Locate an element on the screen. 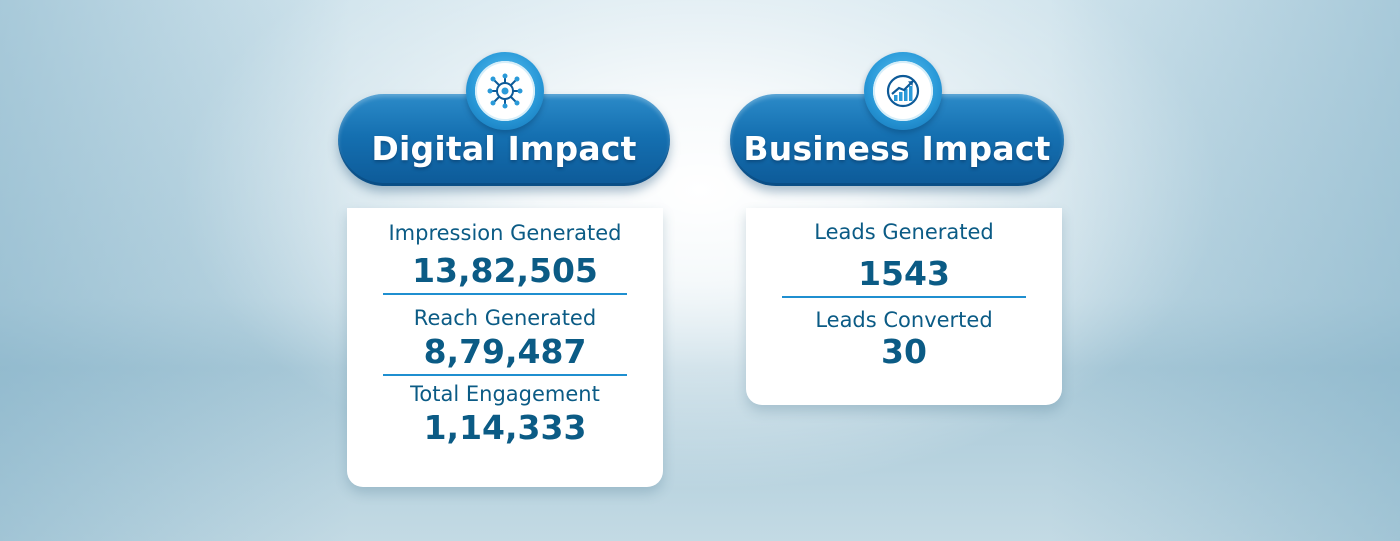 This screenshot has width=1400, height=541. metric-value: 1543 is located at coordinates (904, 273).